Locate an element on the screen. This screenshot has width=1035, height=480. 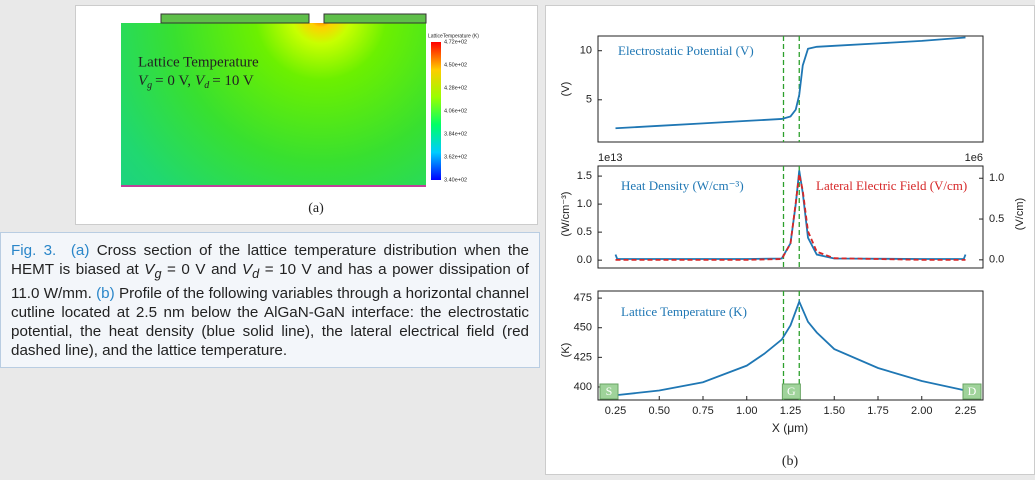
x-tick-label: 1.50 is located at coordinates (834, 411).